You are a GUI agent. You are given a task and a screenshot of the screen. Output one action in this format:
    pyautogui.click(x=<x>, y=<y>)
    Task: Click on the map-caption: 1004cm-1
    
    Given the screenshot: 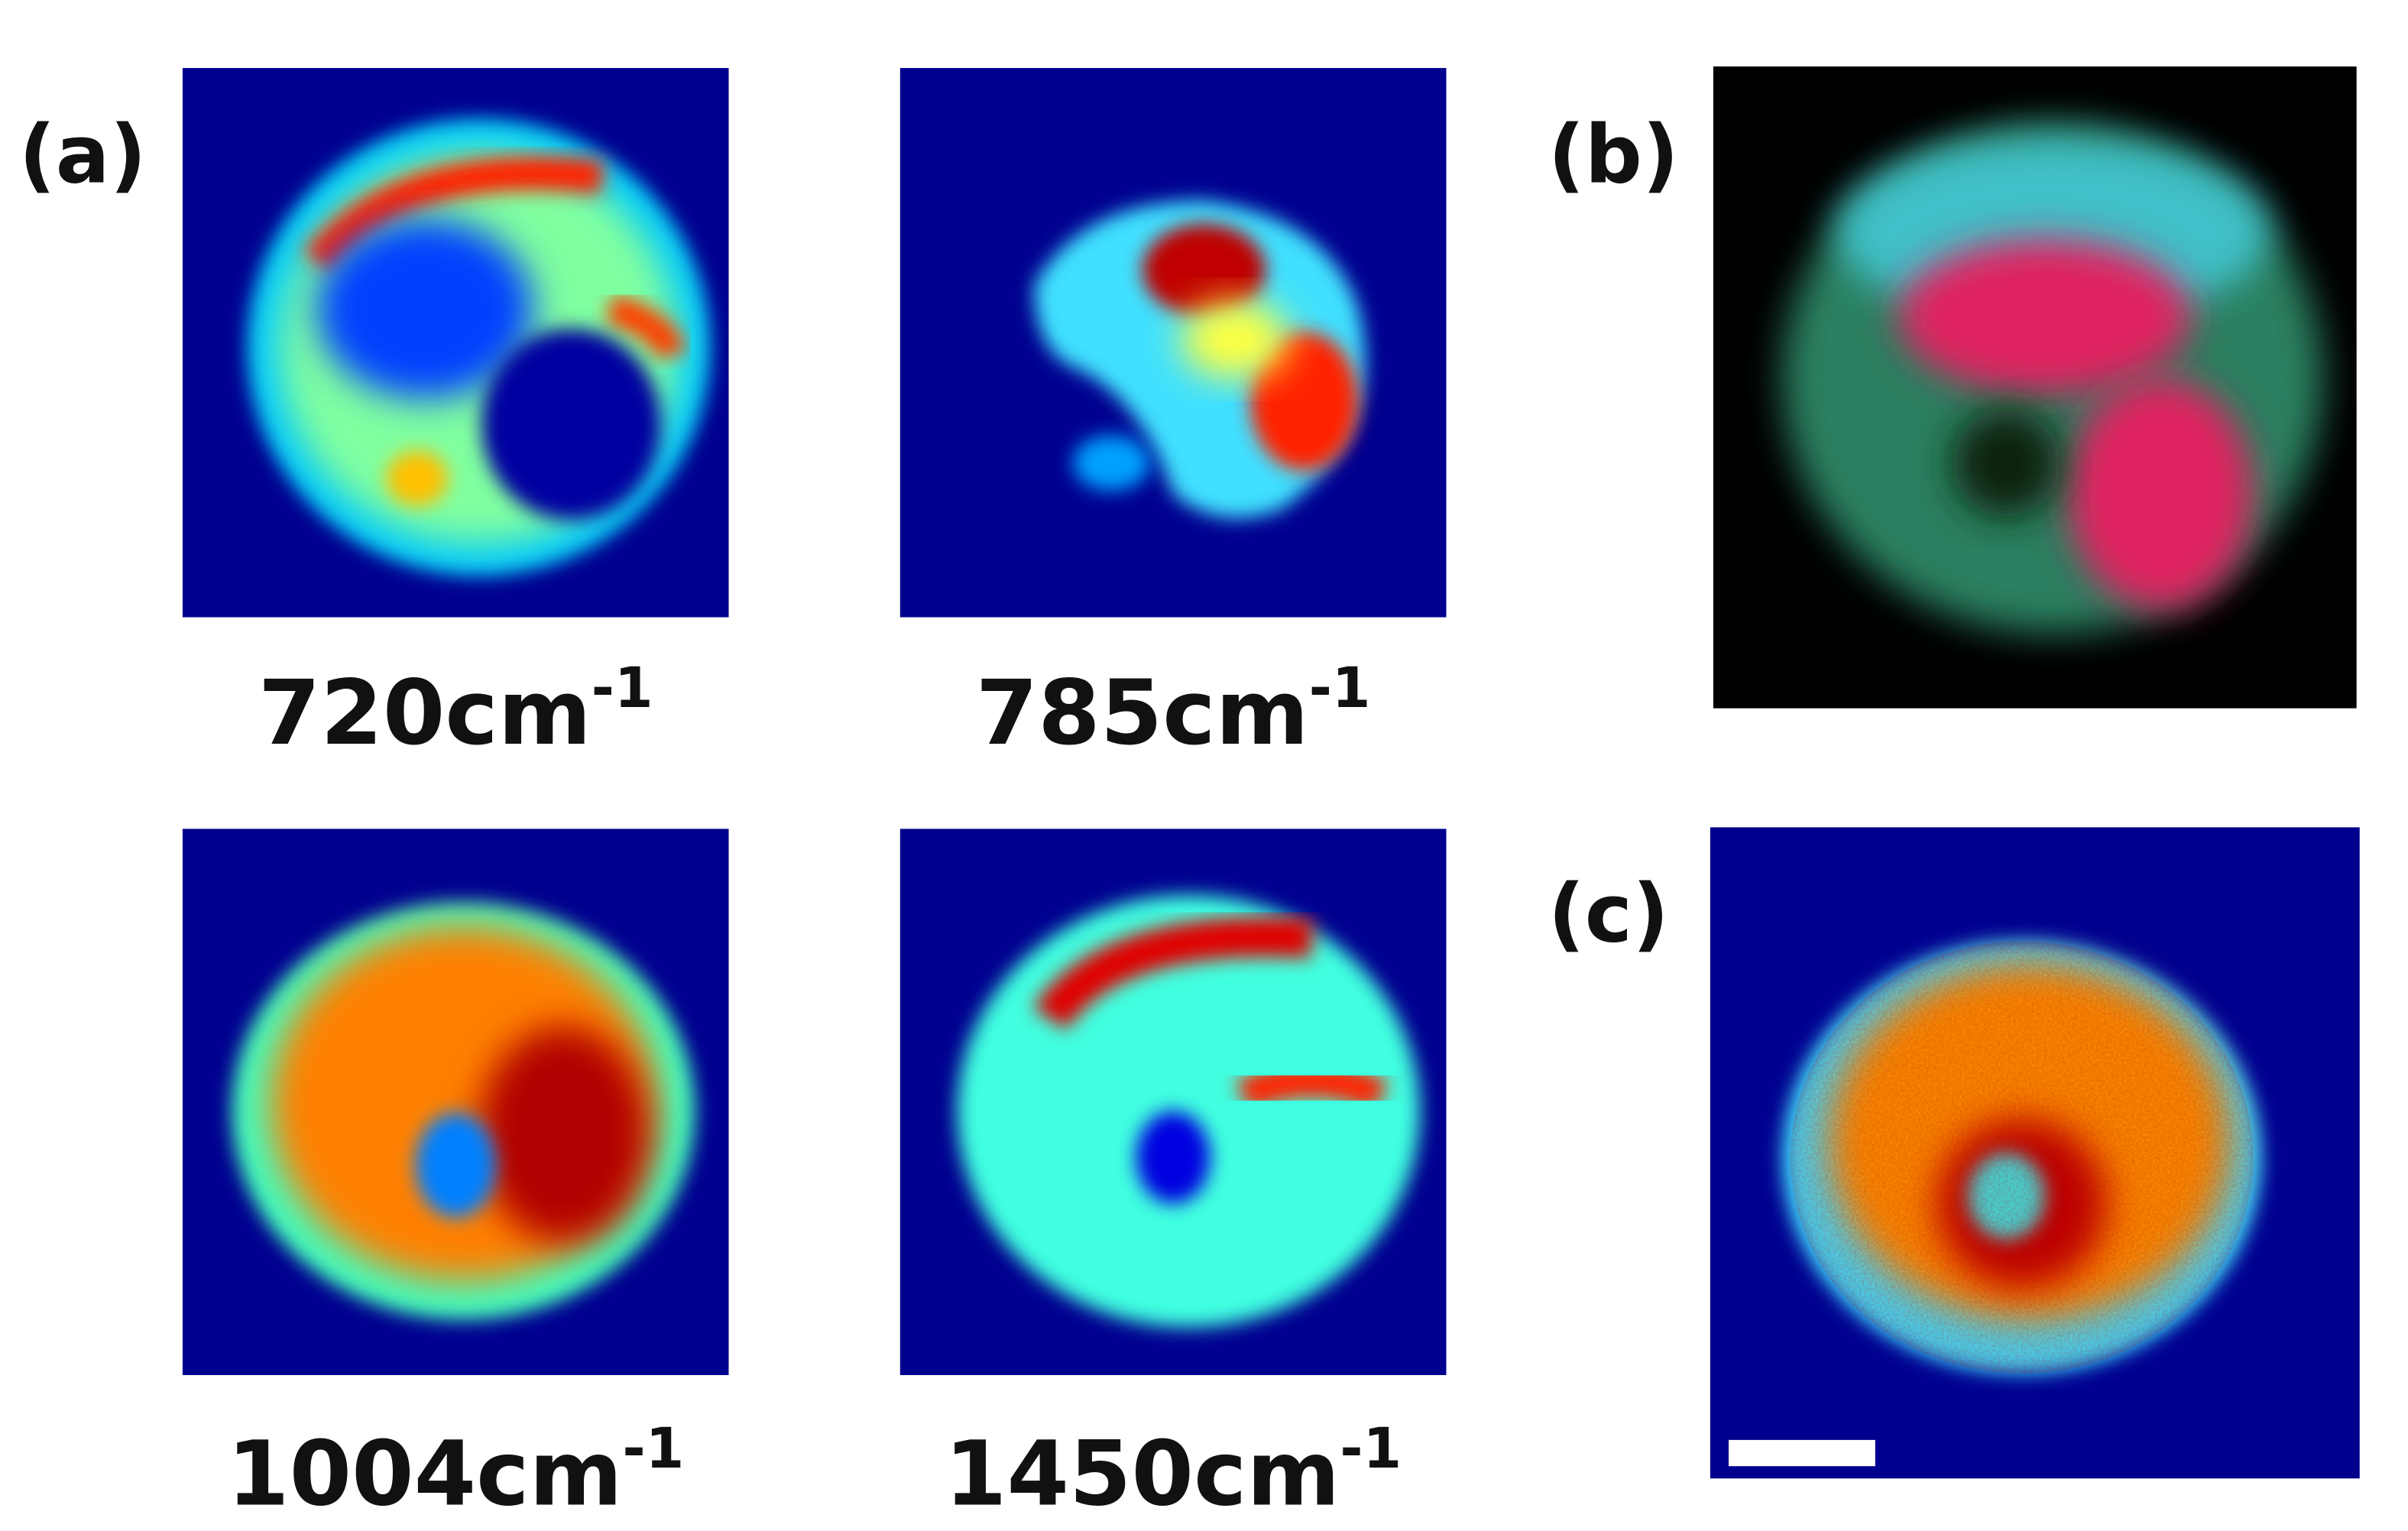 What is the action you would take?
    pyautogui.click(x=456, y=1471)
    